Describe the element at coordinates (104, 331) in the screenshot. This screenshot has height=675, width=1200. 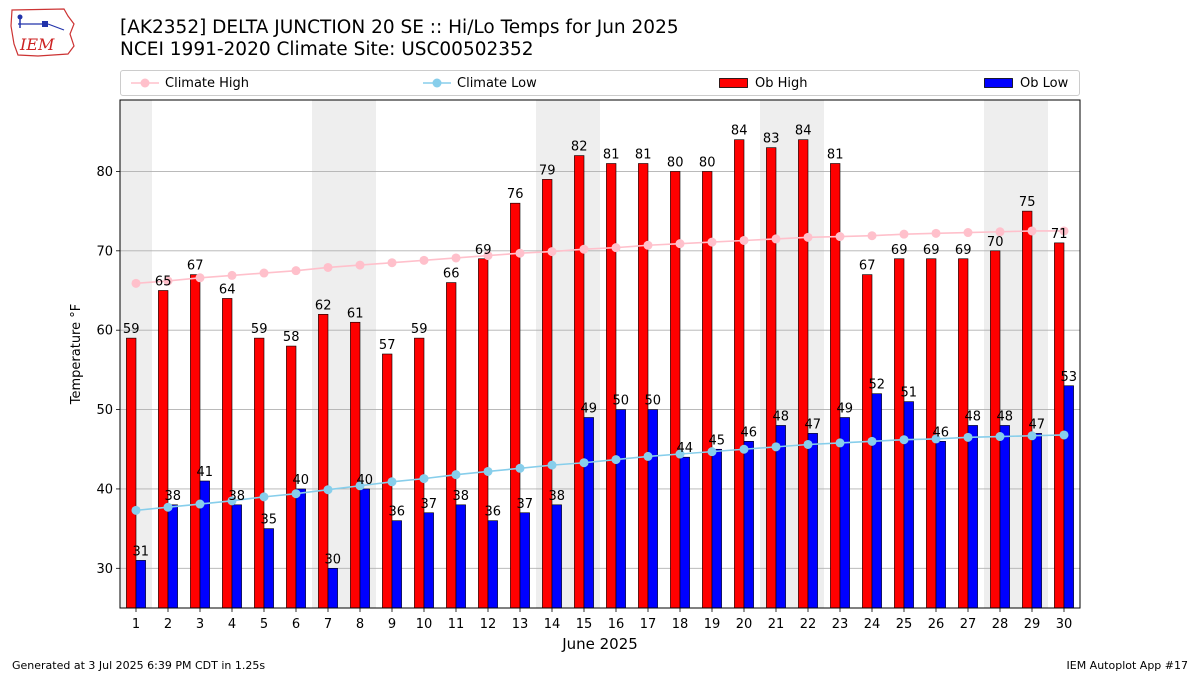
I see `y-tick-label: 60` at that location.